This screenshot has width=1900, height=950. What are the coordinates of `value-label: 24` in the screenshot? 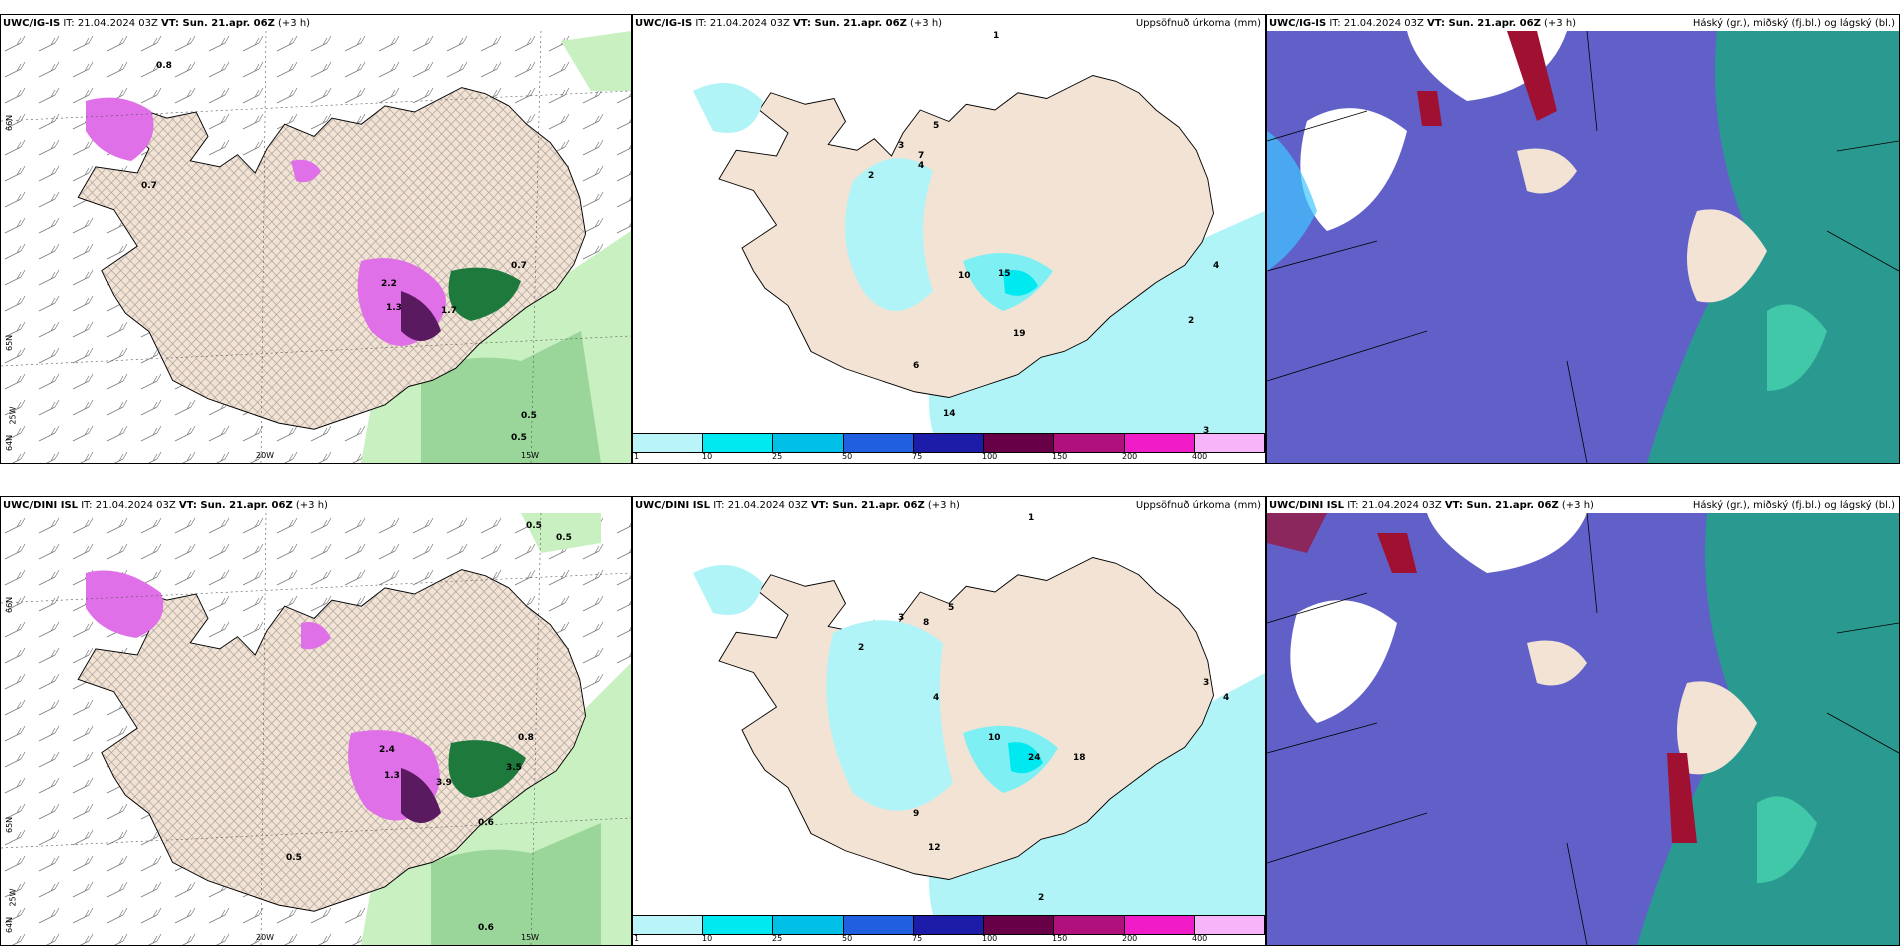 It's located at (1034, 758).